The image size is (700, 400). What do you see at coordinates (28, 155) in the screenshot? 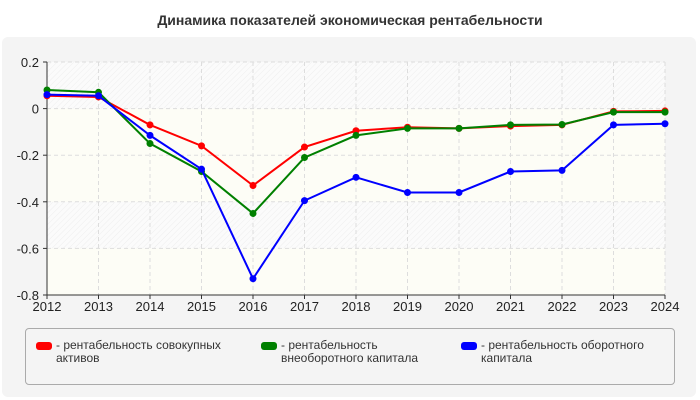
I see `y-tick-label: -0.2` at bounding box center [28, 155].